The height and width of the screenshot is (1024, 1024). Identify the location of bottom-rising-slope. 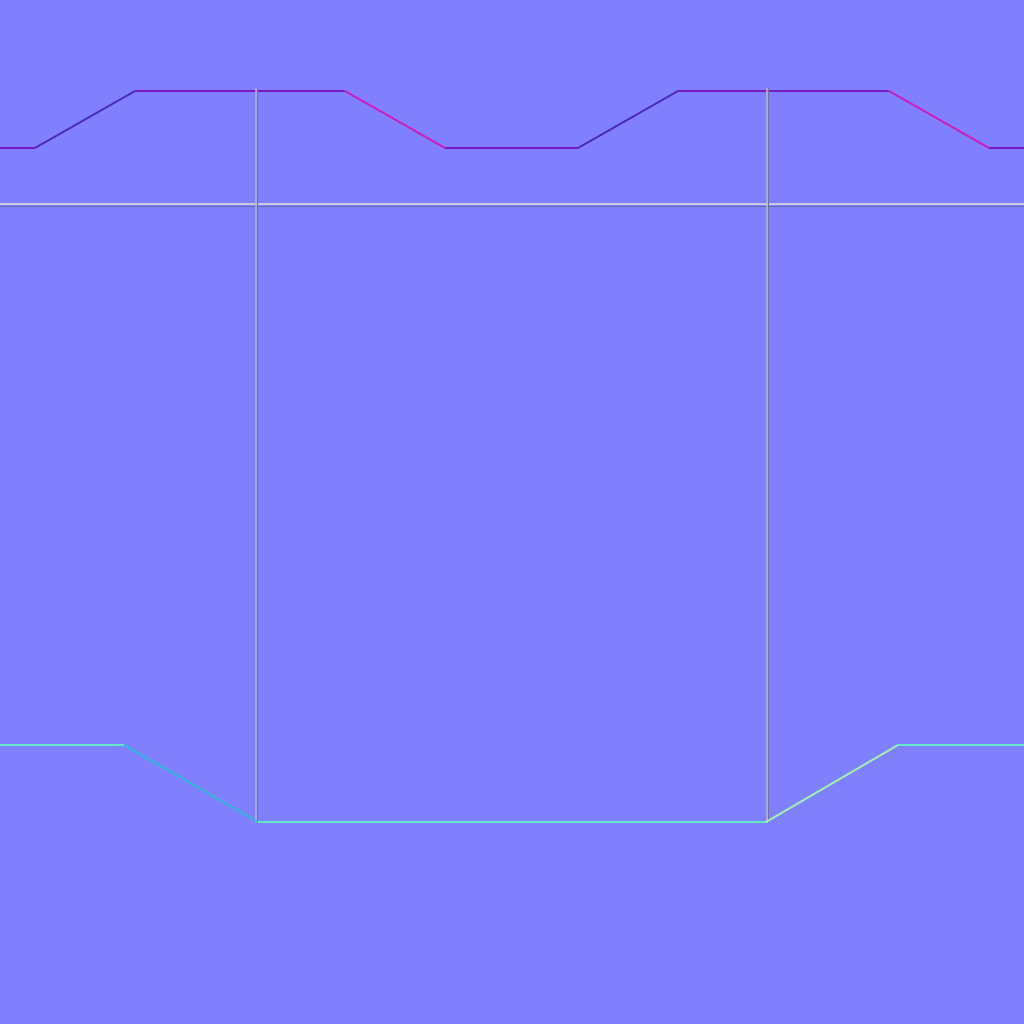
(832, 783).